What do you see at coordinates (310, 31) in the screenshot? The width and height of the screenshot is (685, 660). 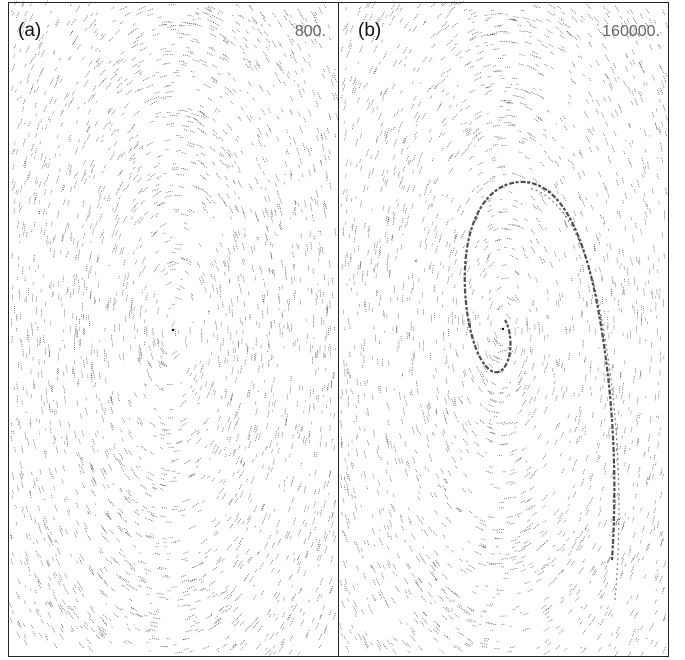 I see `step-label: 800.` at bounding box center [310, 31].